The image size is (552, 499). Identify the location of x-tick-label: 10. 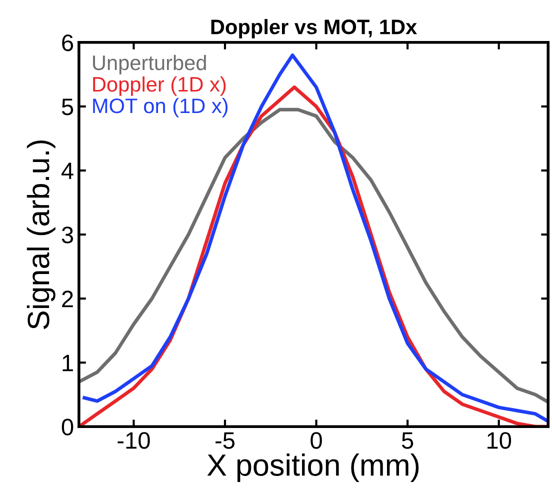
(500, 440).